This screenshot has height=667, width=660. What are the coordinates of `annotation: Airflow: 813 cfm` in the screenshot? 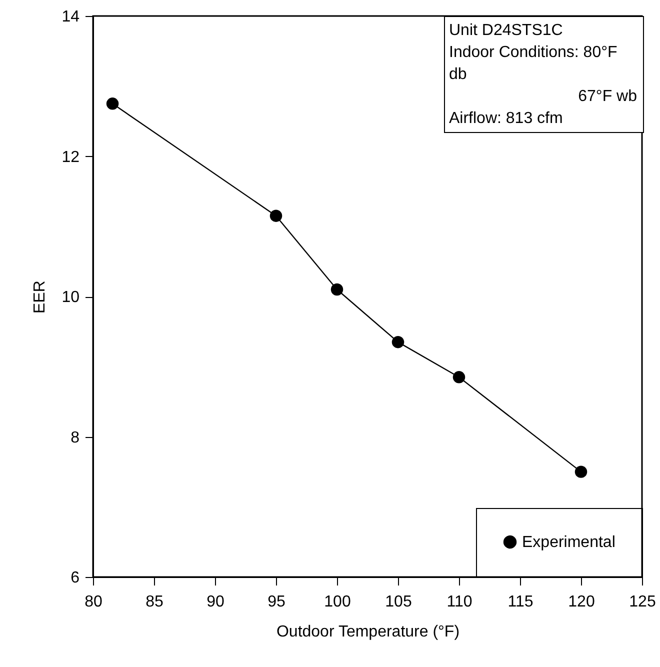 It's located at (506, 119).